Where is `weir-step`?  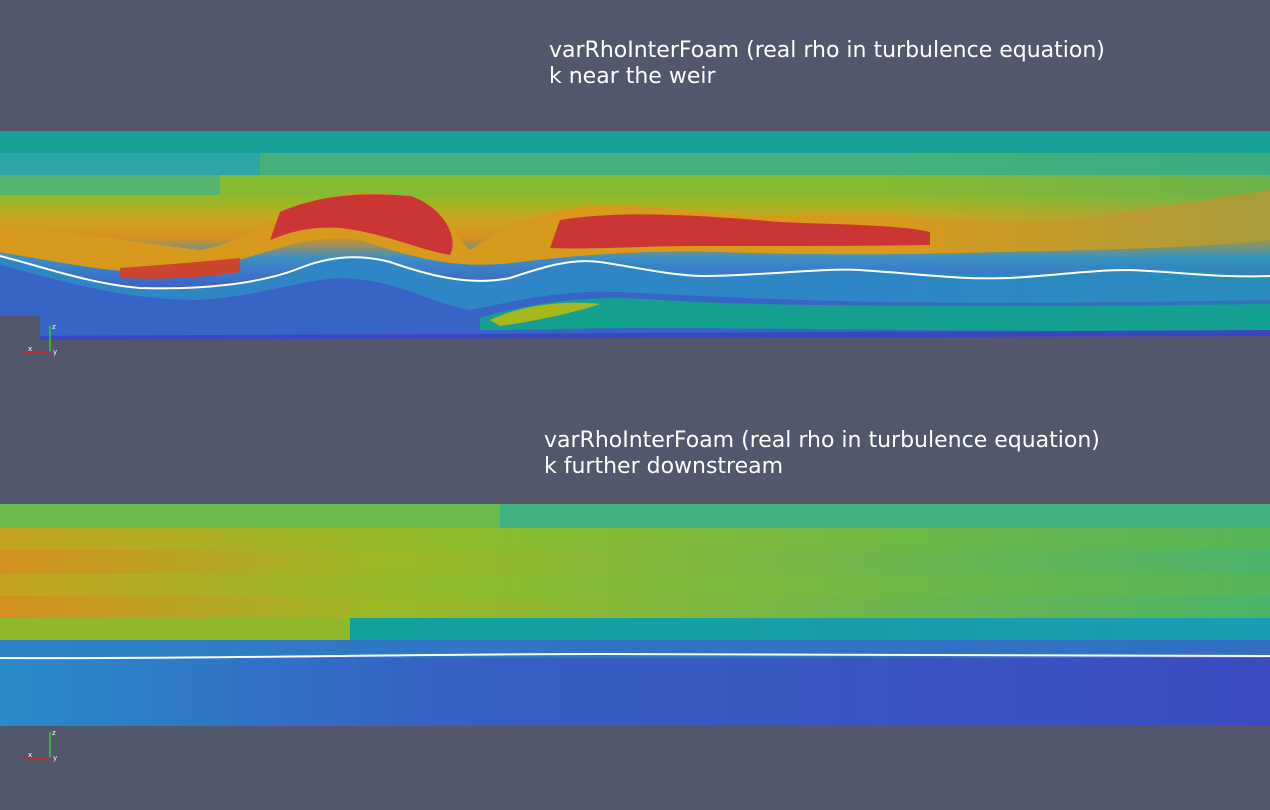
weir-step is located at coordinates (20, 328).